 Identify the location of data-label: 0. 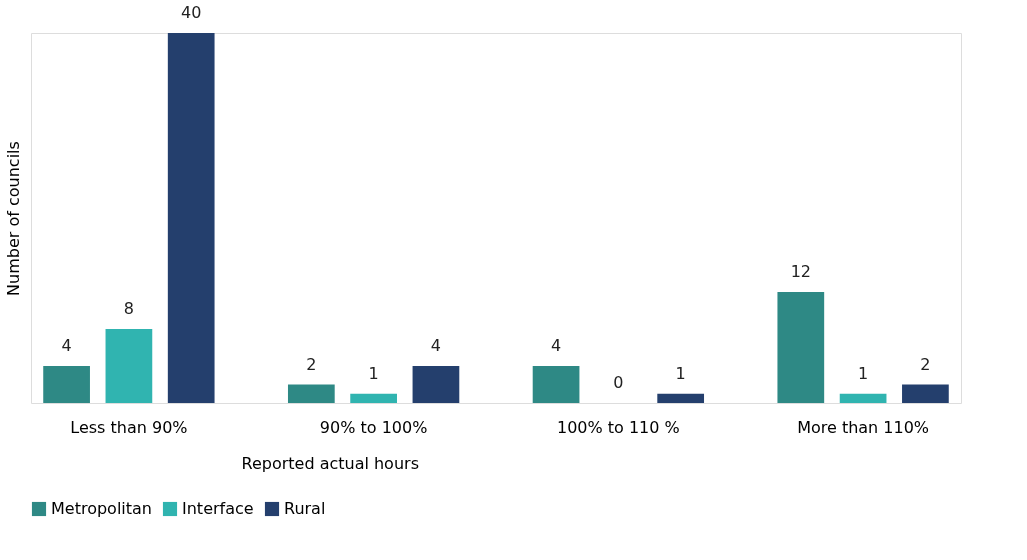
(618, 382).